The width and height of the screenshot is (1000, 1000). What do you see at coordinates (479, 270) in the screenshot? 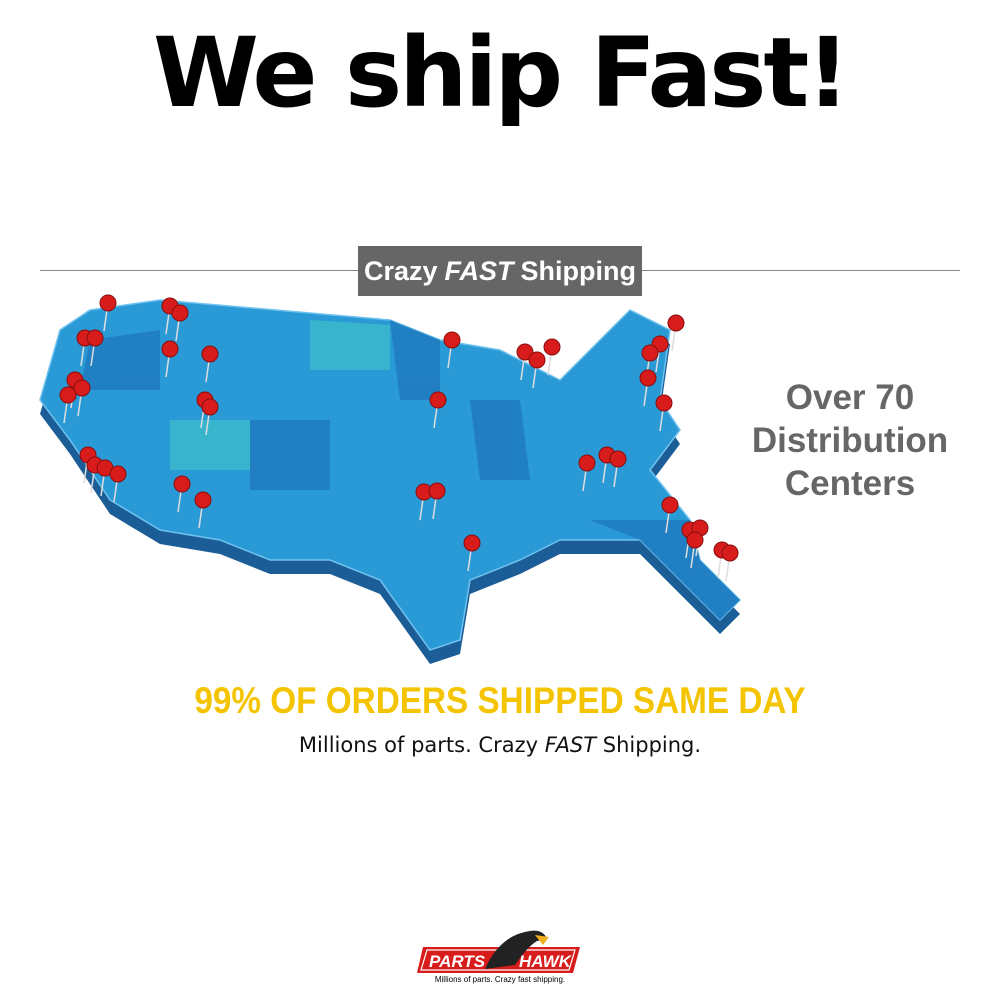
I see `banner-text-2: FAST` at bounding box center [479, 270].